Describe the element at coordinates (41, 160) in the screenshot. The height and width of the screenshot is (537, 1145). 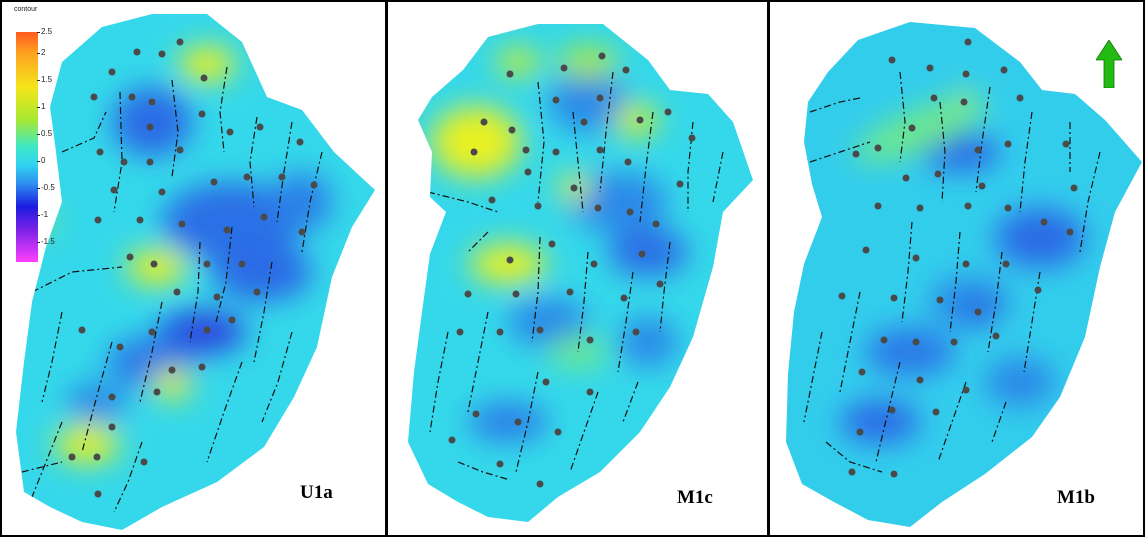
I see `legend-tick: 0` at that location.